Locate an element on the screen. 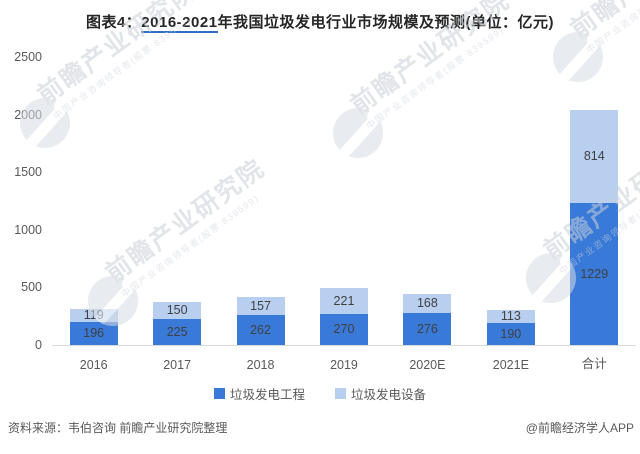 The height and width of the screenshot is (454, 640). stacked-bar: 157 262 is located at coordinates (260, 320).